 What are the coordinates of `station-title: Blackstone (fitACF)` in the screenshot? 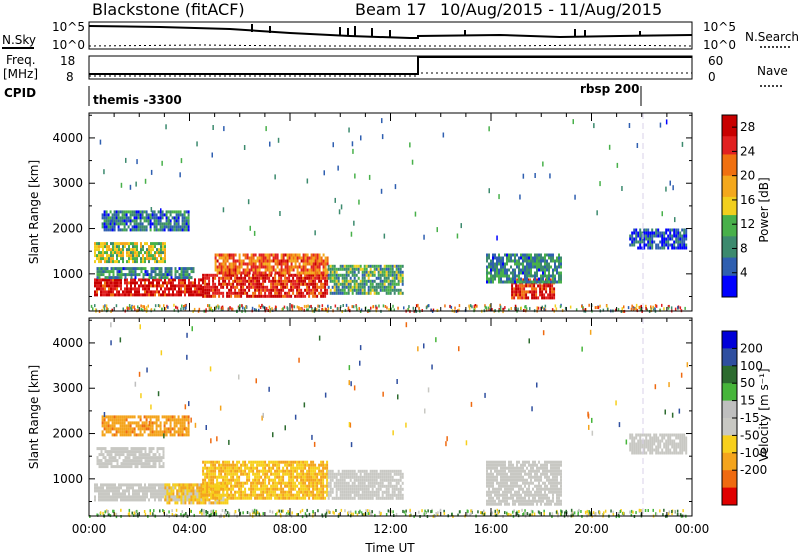 It's located at (168, 9).